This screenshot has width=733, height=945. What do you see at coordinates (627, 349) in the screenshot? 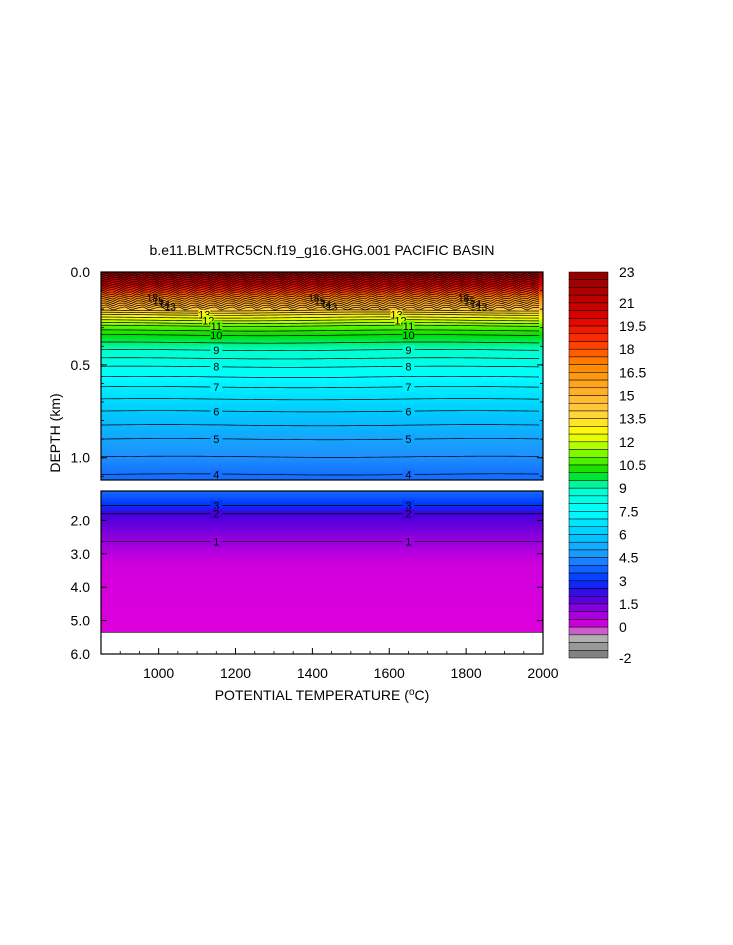
I see `colorbar-label: 18` at bounding box center [627, 349].